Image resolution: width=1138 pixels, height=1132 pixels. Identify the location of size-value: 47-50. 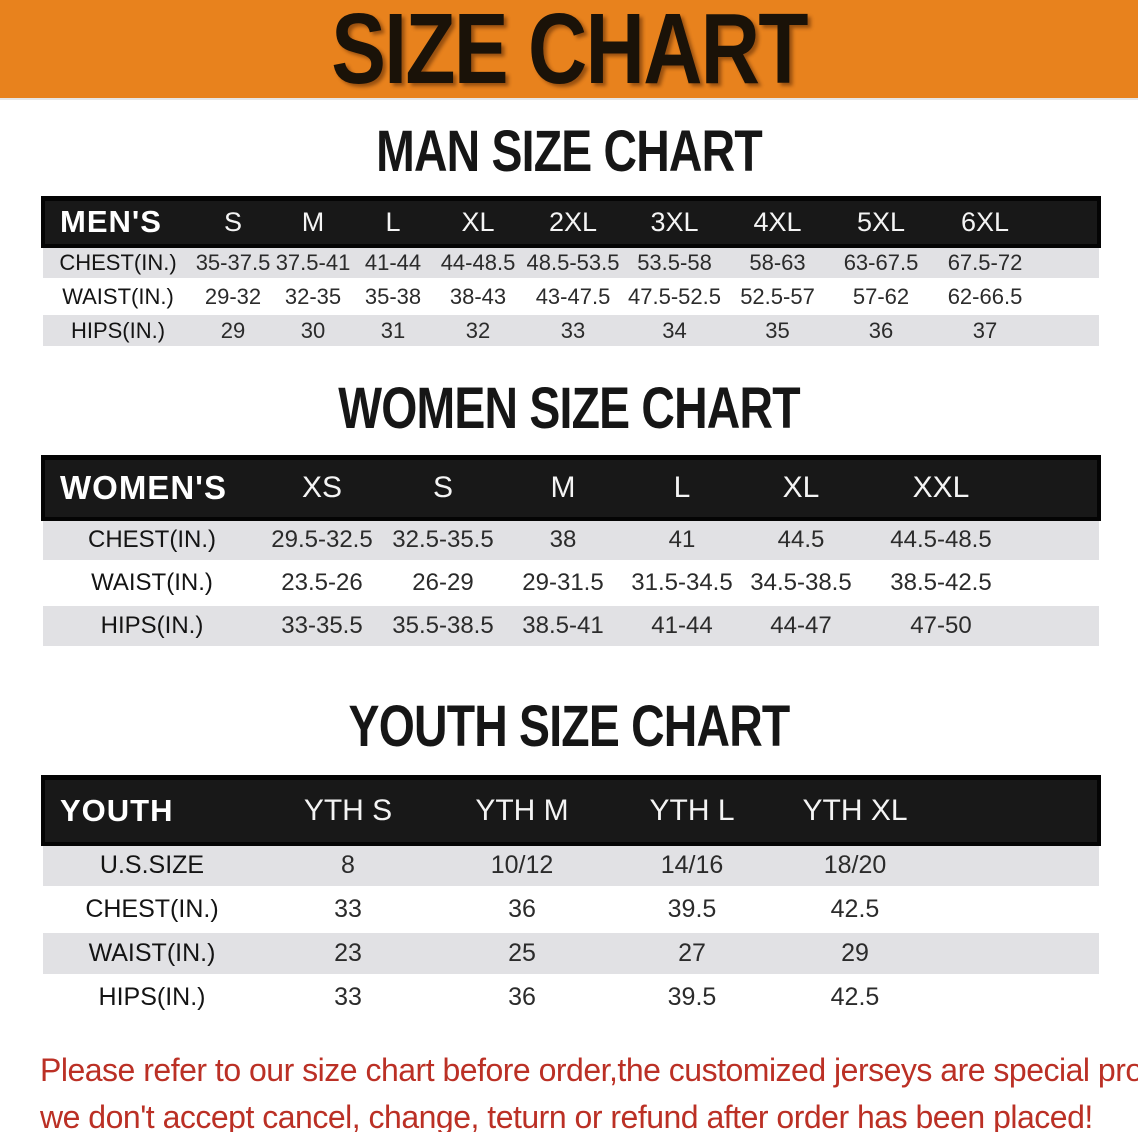
(941, 626).